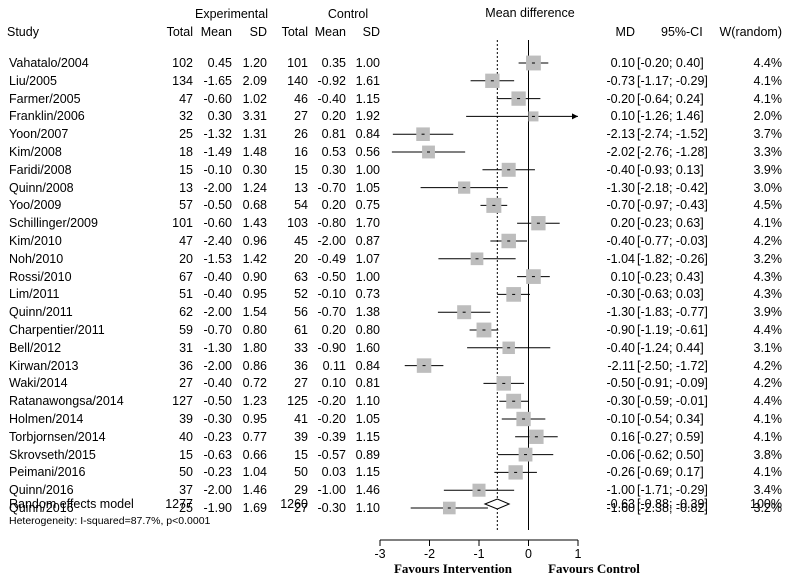 The width and height of the screenshot is (787, 578). What do you see at coordinates (254, 419) in the screenshot?
I see `cell-sd-experimental: 0.95` at bounding box center [254, 419].